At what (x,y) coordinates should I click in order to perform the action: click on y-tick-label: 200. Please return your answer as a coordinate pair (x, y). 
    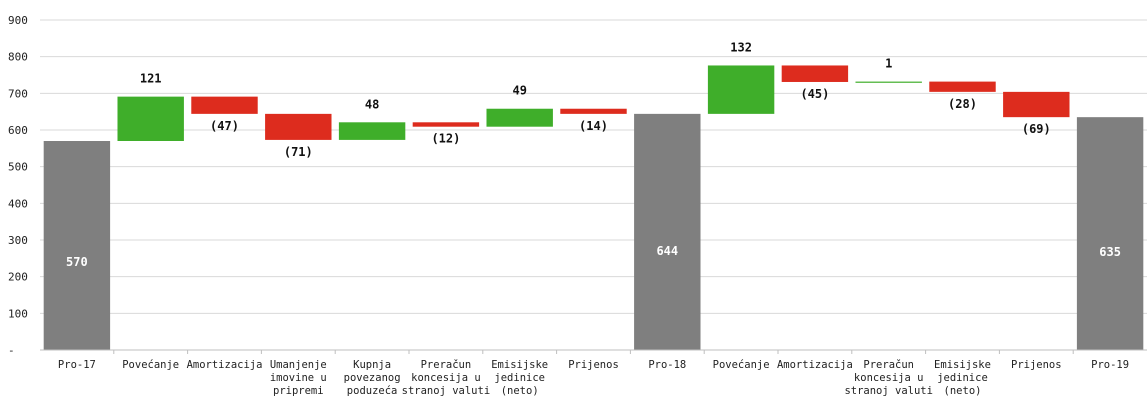
    Looking at the image, I should click on (18, 277).